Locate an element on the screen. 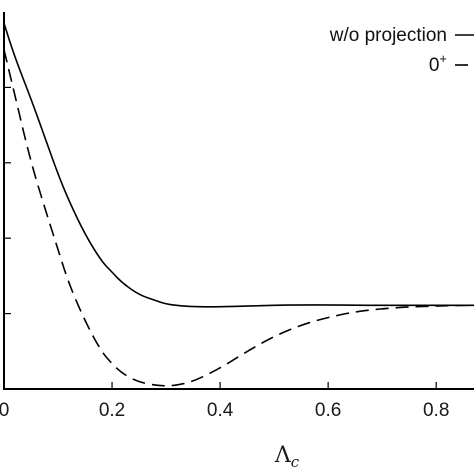  x-tick-label: 0.4 is located at coordinates (220, 410).